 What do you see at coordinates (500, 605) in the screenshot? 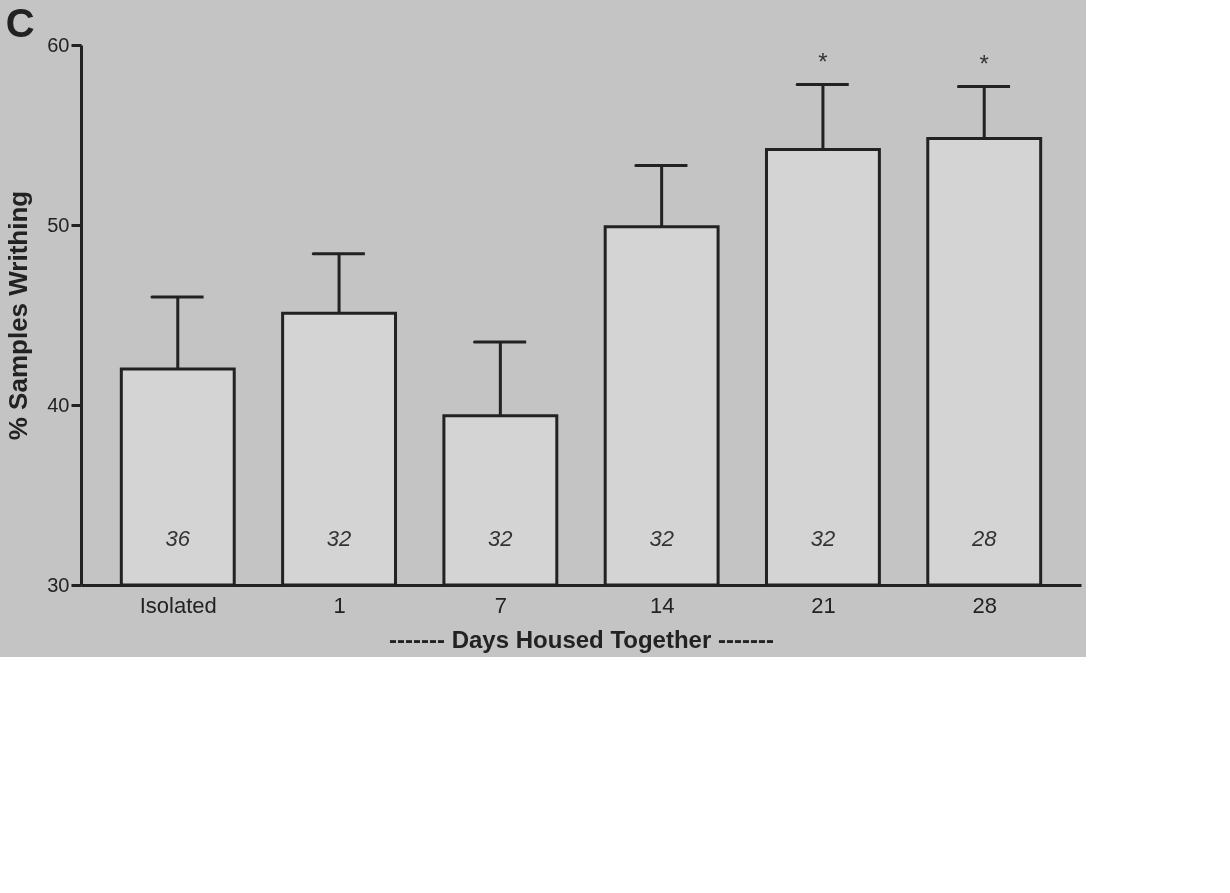
I see `x-tick-label: 7` at bounding box center [500, 605].